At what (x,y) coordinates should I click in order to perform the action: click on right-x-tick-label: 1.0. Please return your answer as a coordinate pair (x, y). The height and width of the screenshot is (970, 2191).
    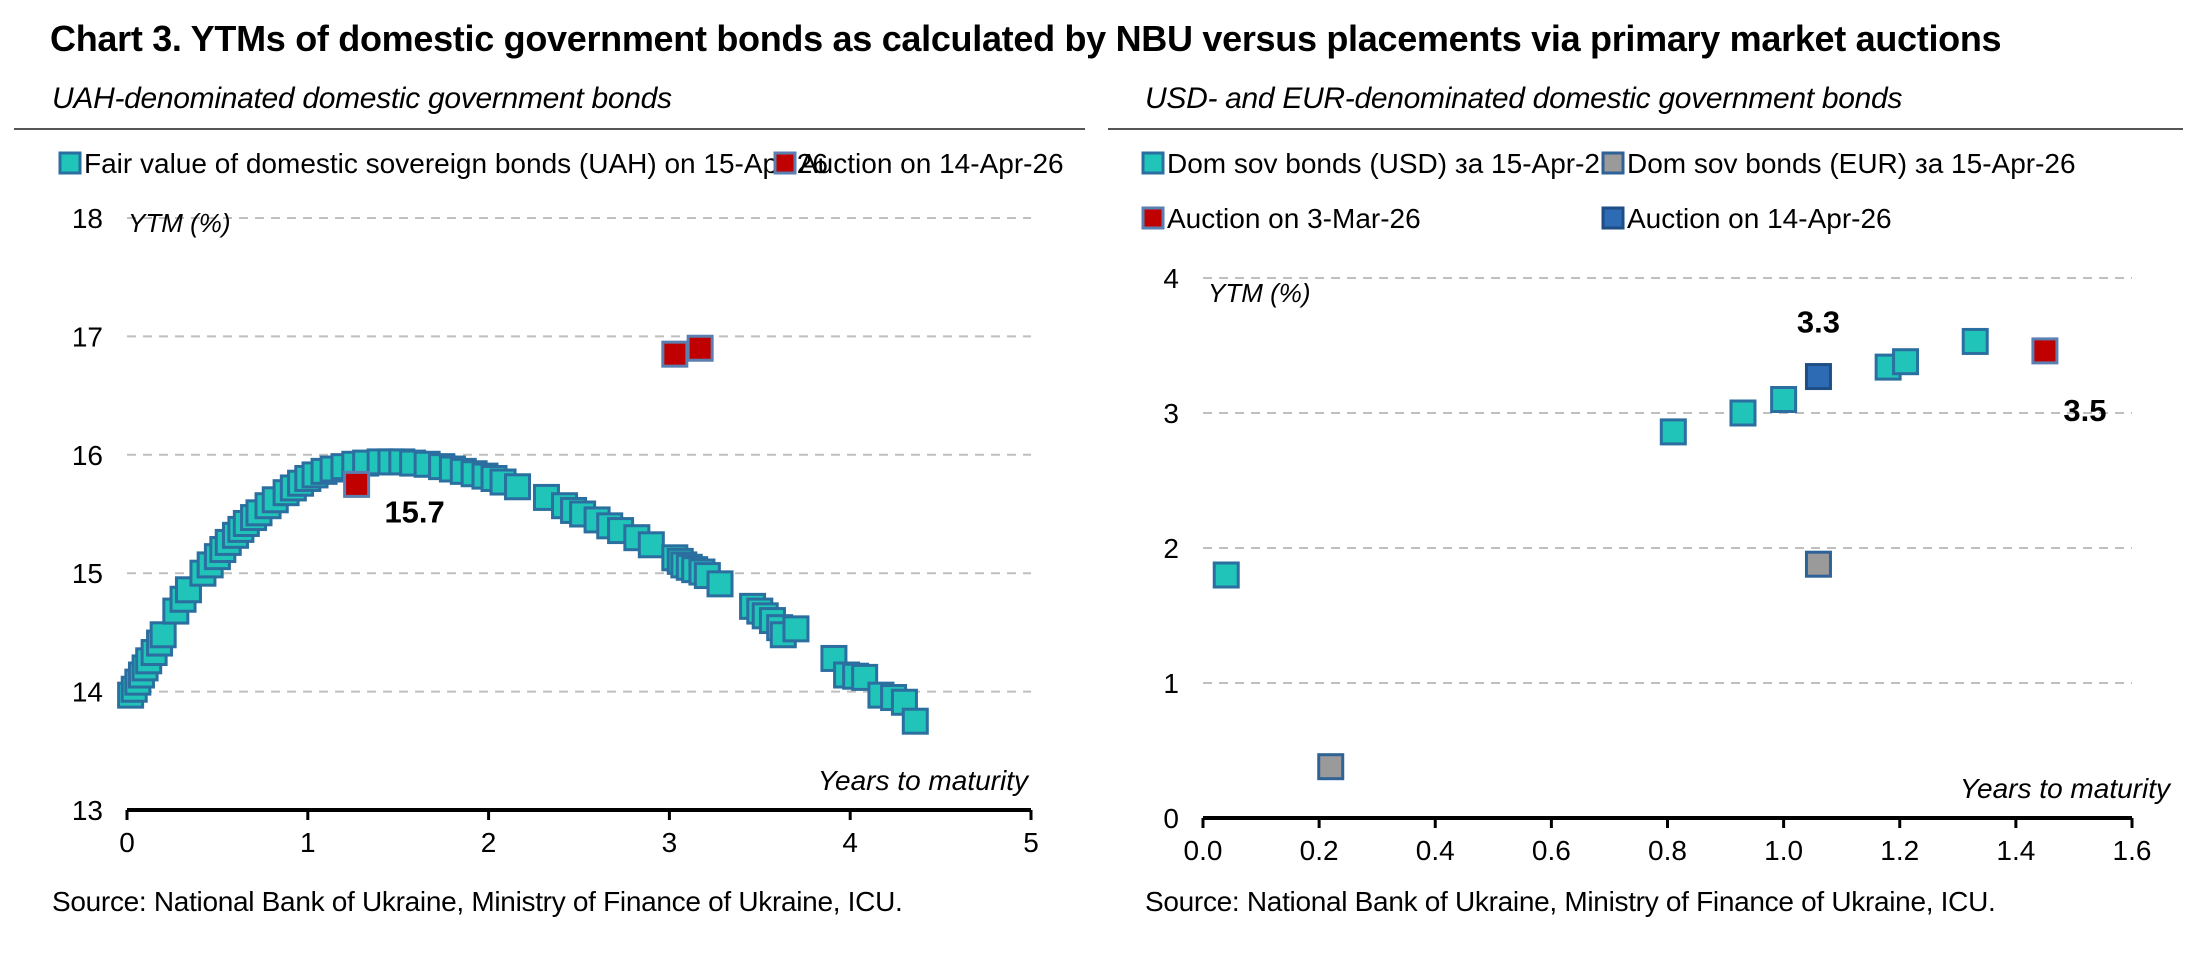
    Looking at the image, I should click on (1783, 850).